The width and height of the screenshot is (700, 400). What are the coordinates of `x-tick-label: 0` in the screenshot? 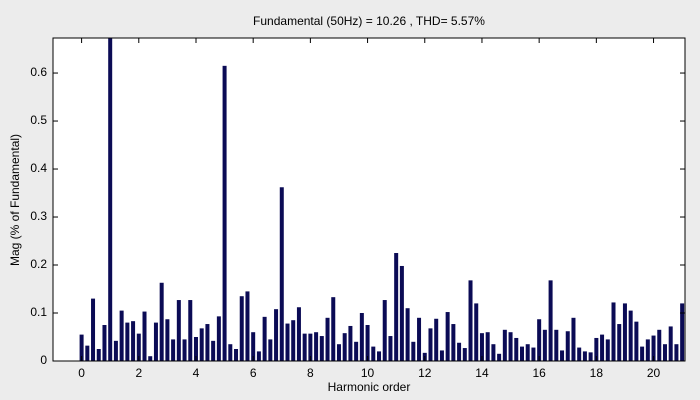 It's located at (81, 373).